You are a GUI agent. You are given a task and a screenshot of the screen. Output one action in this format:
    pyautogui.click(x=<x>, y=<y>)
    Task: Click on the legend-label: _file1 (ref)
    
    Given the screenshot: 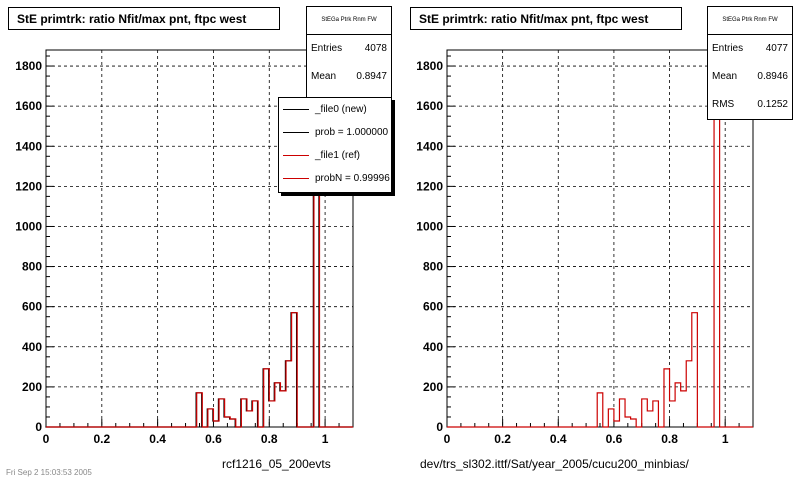 What is the action you would take?
    pyautogui.click(x=338, y=155)
    